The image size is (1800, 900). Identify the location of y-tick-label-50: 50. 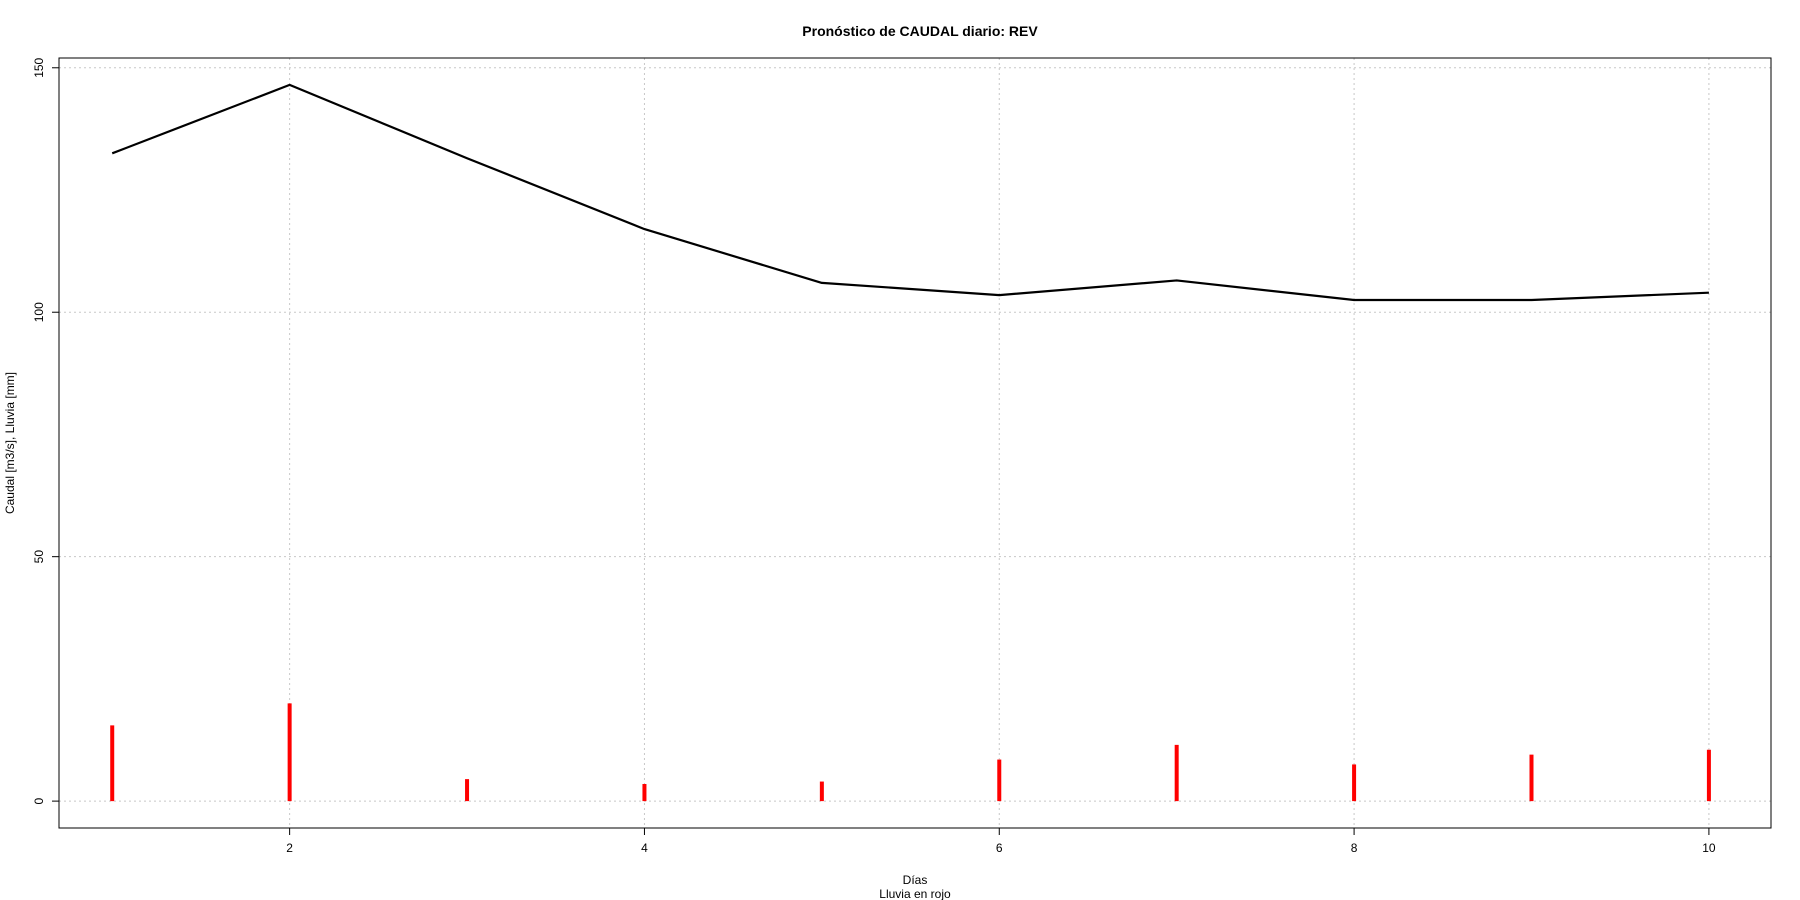
(39, 557).